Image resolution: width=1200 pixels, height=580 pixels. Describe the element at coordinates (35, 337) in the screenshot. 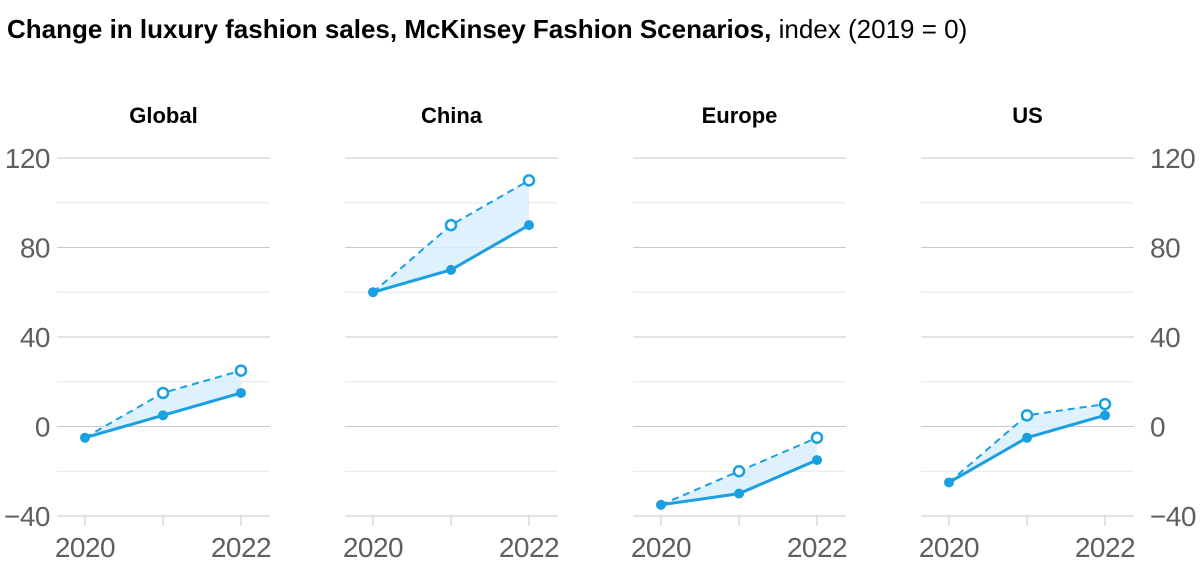

I see `y-axis-label-left: 40` at that location.